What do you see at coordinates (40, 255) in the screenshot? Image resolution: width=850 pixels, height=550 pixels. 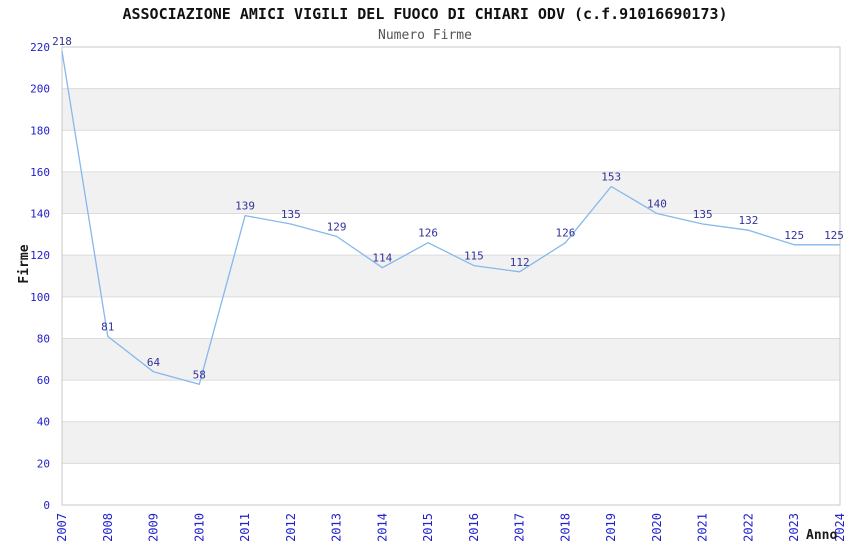 I see `y-tick-label: 120` at bounding box center [40, 255].